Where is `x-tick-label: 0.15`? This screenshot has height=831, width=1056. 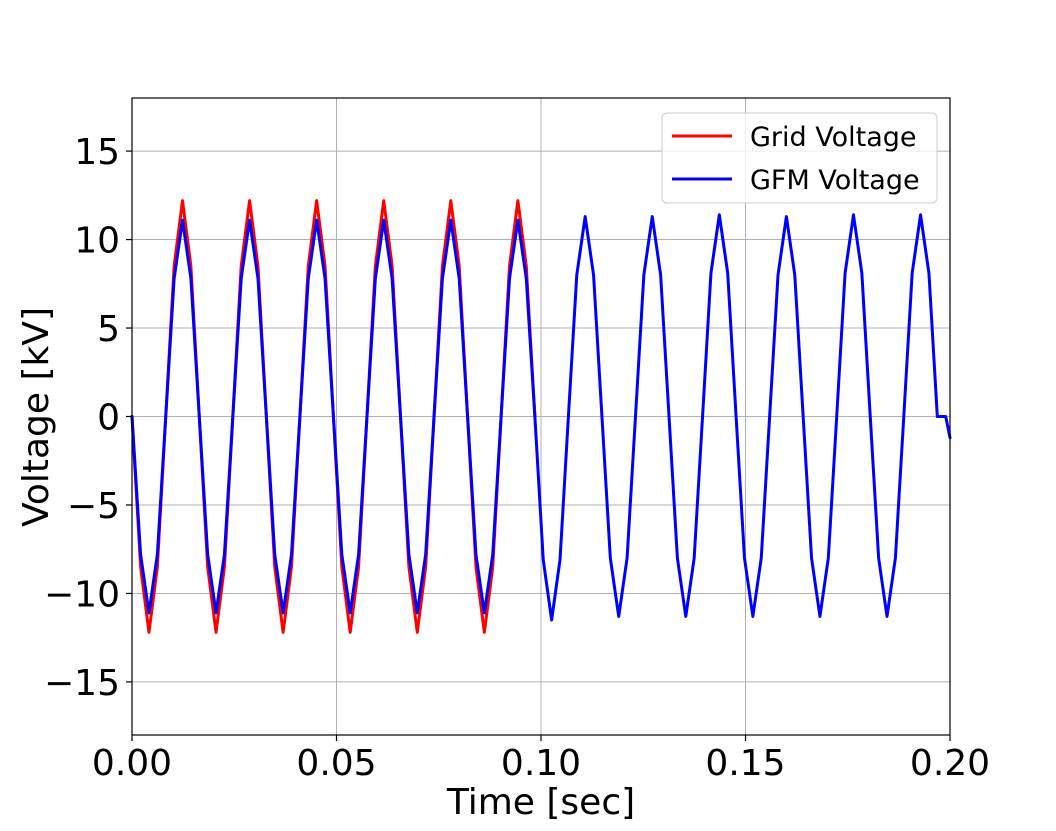
x-tick-label: 0.15 is located at coordinates (745, 763).